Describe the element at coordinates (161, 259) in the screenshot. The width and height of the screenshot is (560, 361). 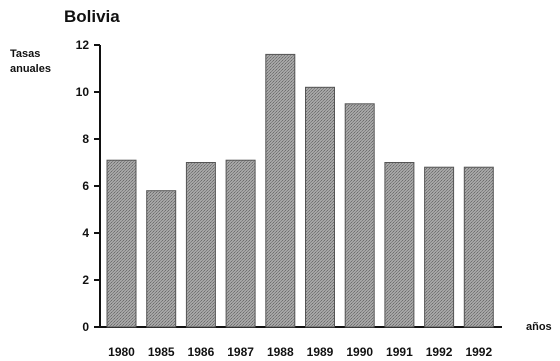
I see `bar-1985` at that location.